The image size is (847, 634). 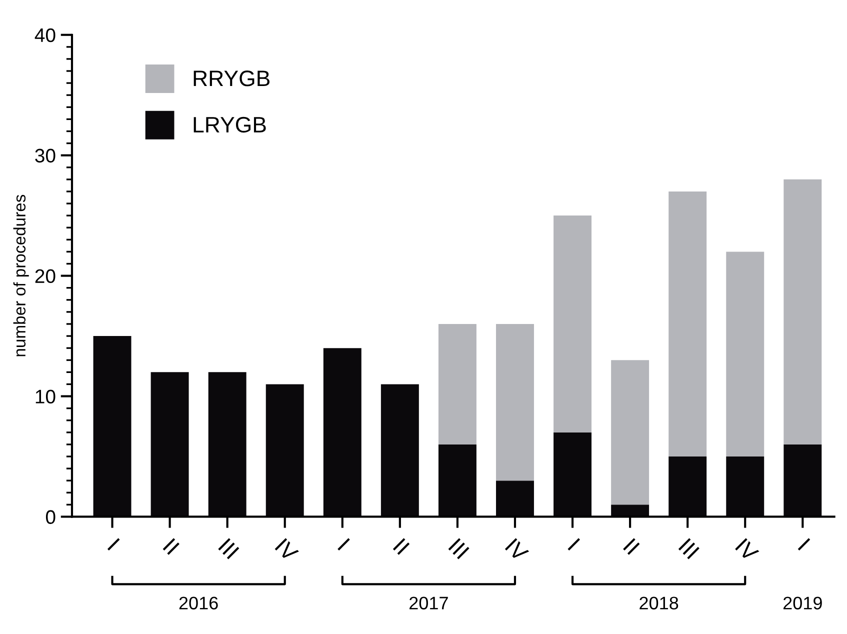 What do you see at coordinates (45, 155) in the screenshot?
I see `y-tick-label: 30` at bounding box center [45, 155].